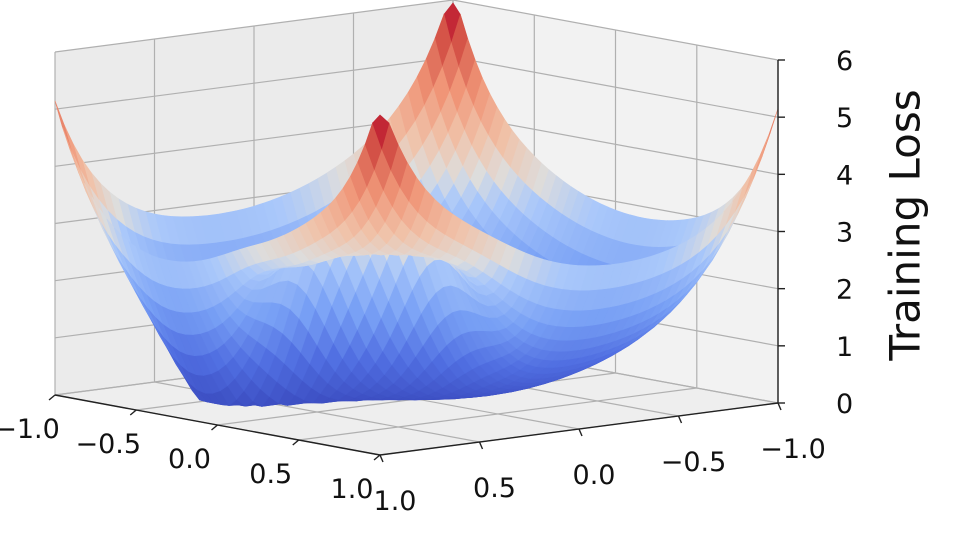  What do you see at coordinates (793, 449) in the screenshot?
I see `y-tick-label: −1.0` at bounding box center [793, 449].